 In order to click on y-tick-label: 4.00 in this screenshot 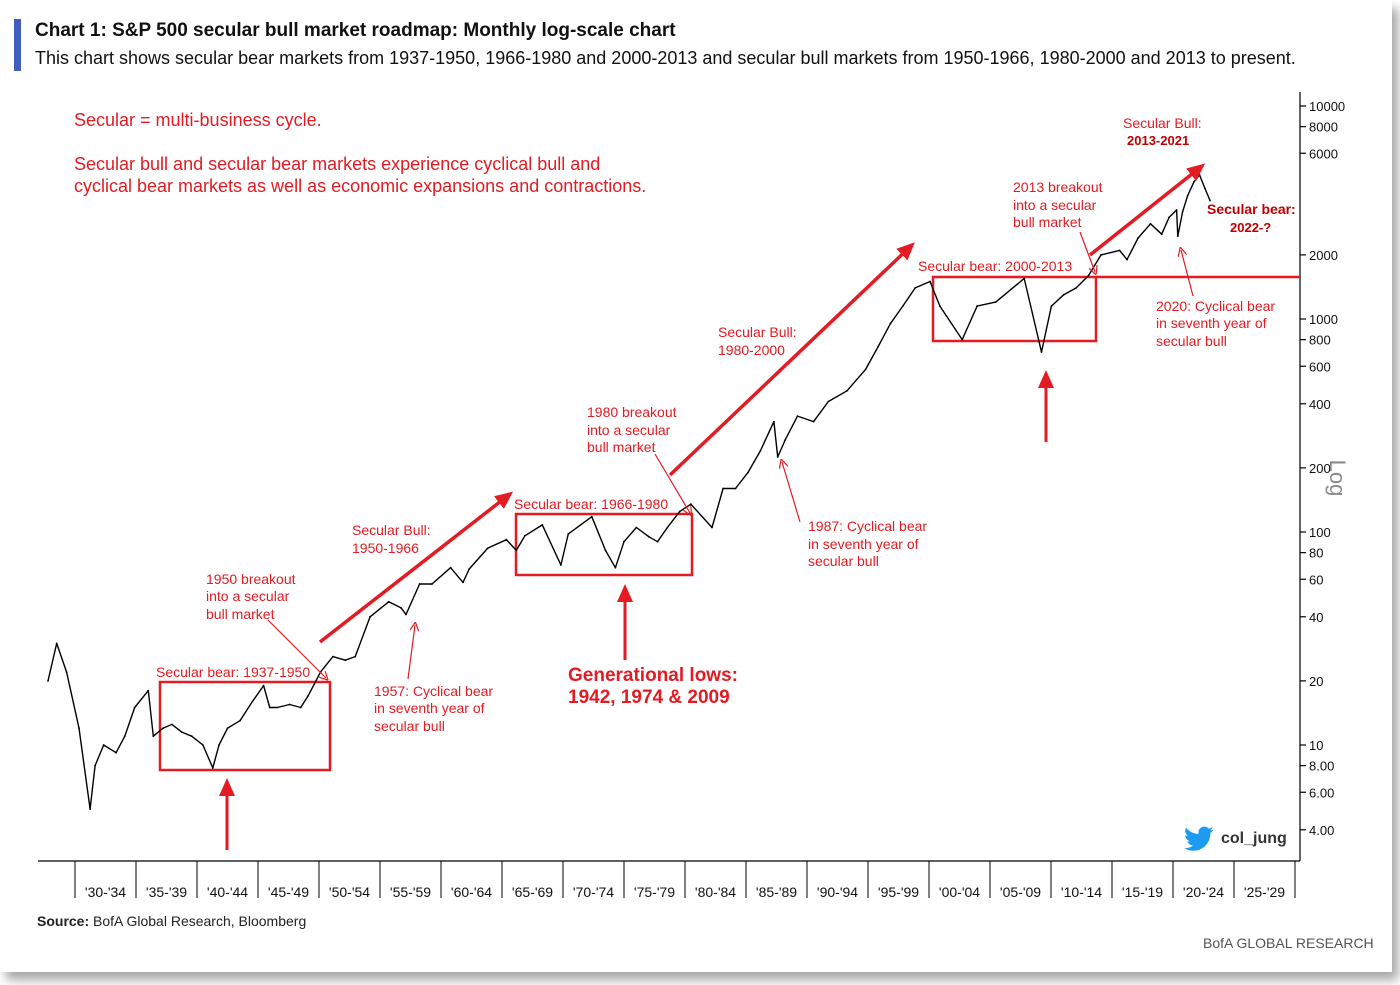, I will do `click(1321, 830)`.